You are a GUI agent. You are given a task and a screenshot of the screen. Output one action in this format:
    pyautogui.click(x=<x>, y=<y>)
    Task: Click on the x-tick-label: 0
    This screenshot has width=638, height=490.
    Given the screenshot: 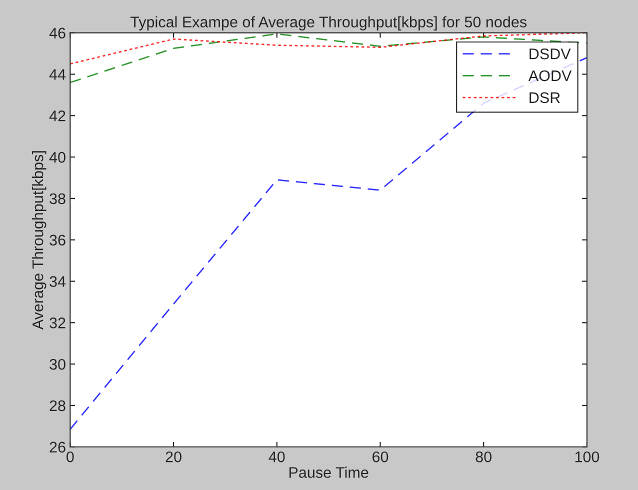 What is the action you would take?
    pyautogui.click(x=70, y=456)
    